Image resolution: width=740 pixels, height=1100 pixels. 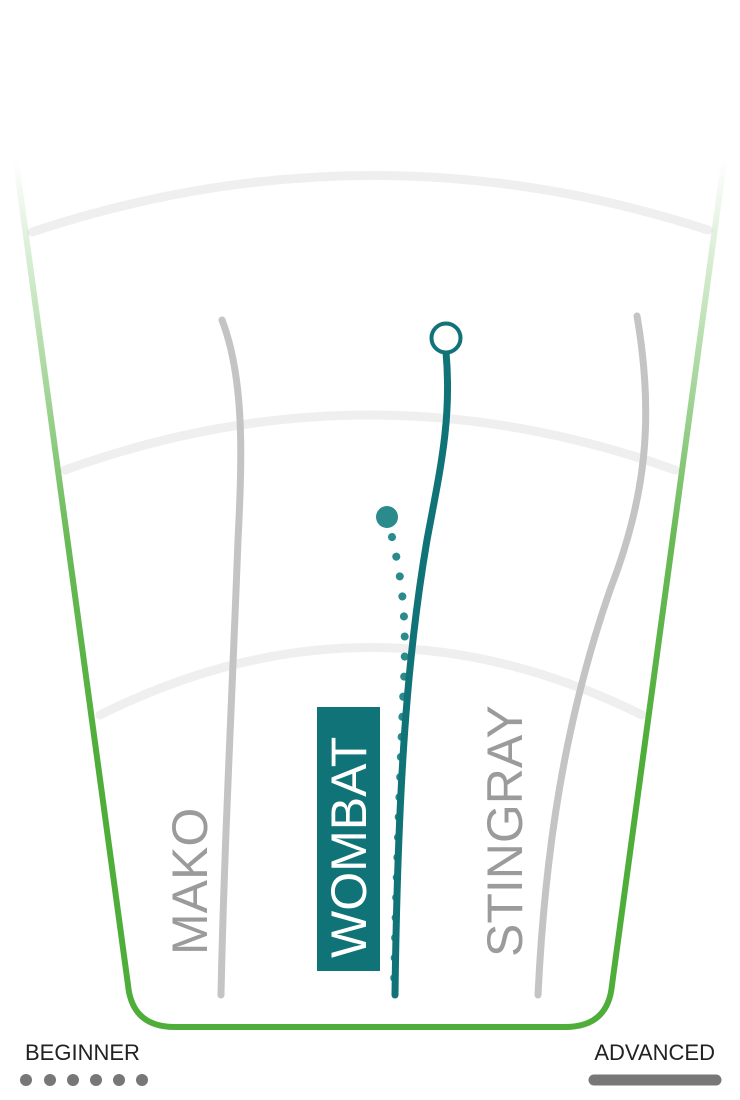 What do you see at coordinates (190, 881) in the screenshot?
I see `lane-label-mako: MAKO` at bounding box center [190, 881].